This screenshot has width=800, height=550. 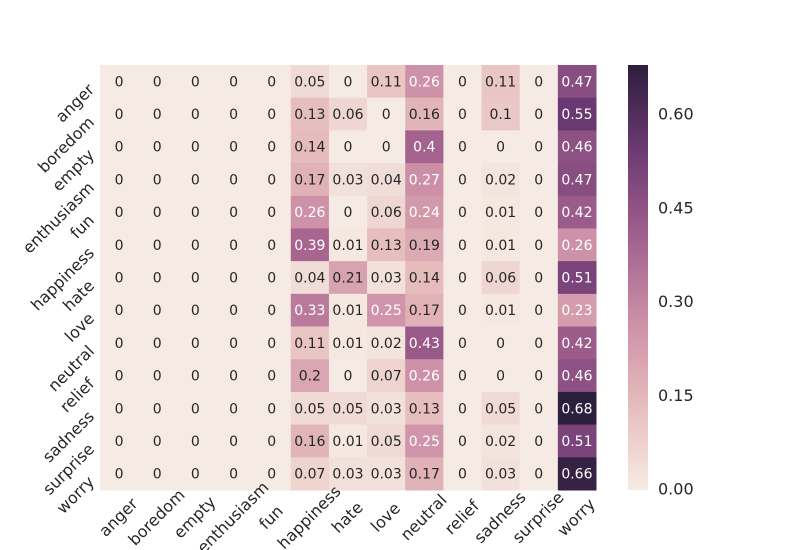 I want to click on cell-label: 0.43, so click(x=424, y=344).